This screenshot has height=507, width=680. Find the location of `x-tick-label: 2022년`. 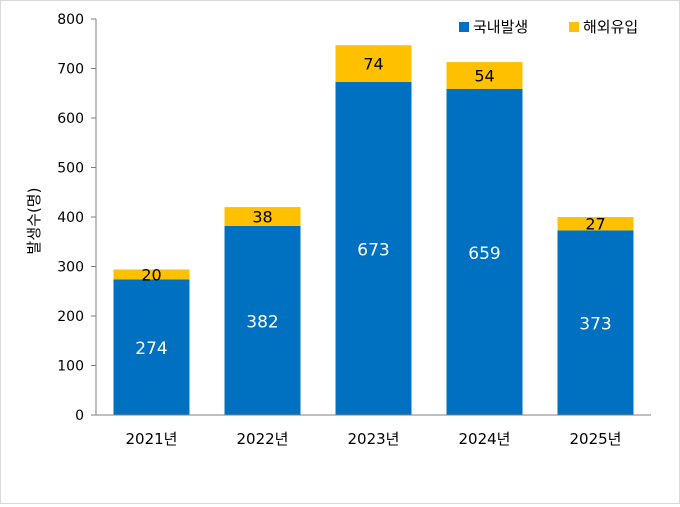

x-tick-label: 2022년 is located at coordinates (263, 439).